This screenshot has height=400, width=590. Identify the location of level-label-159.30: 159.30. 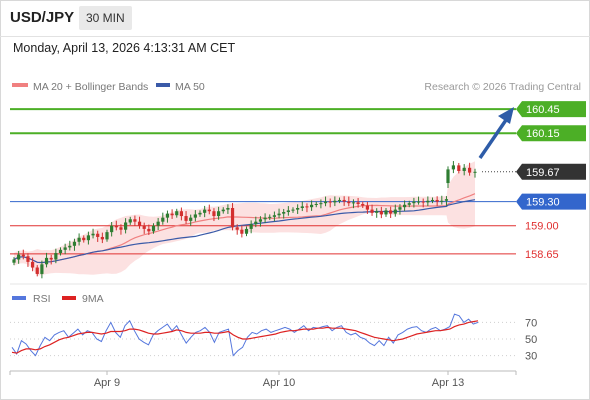
(543, 203).